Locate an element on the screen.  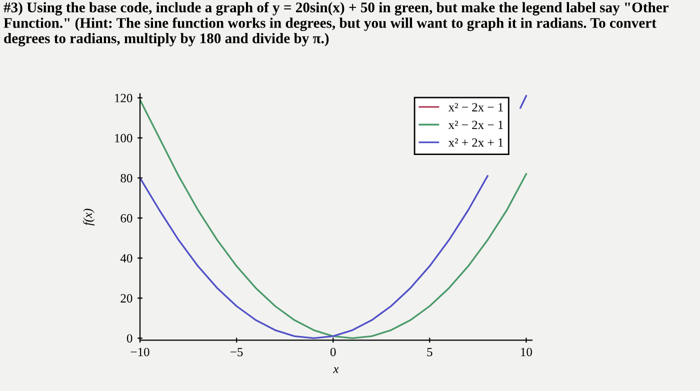
x-tick-label: 5 is located at coordinates (429, 352).